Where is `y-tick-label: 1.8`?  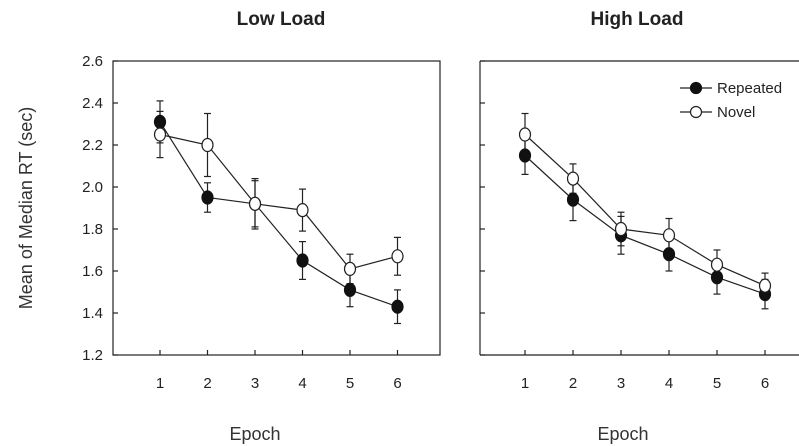
y-tick-label: 1.8 is located at coordinates (92, 229).